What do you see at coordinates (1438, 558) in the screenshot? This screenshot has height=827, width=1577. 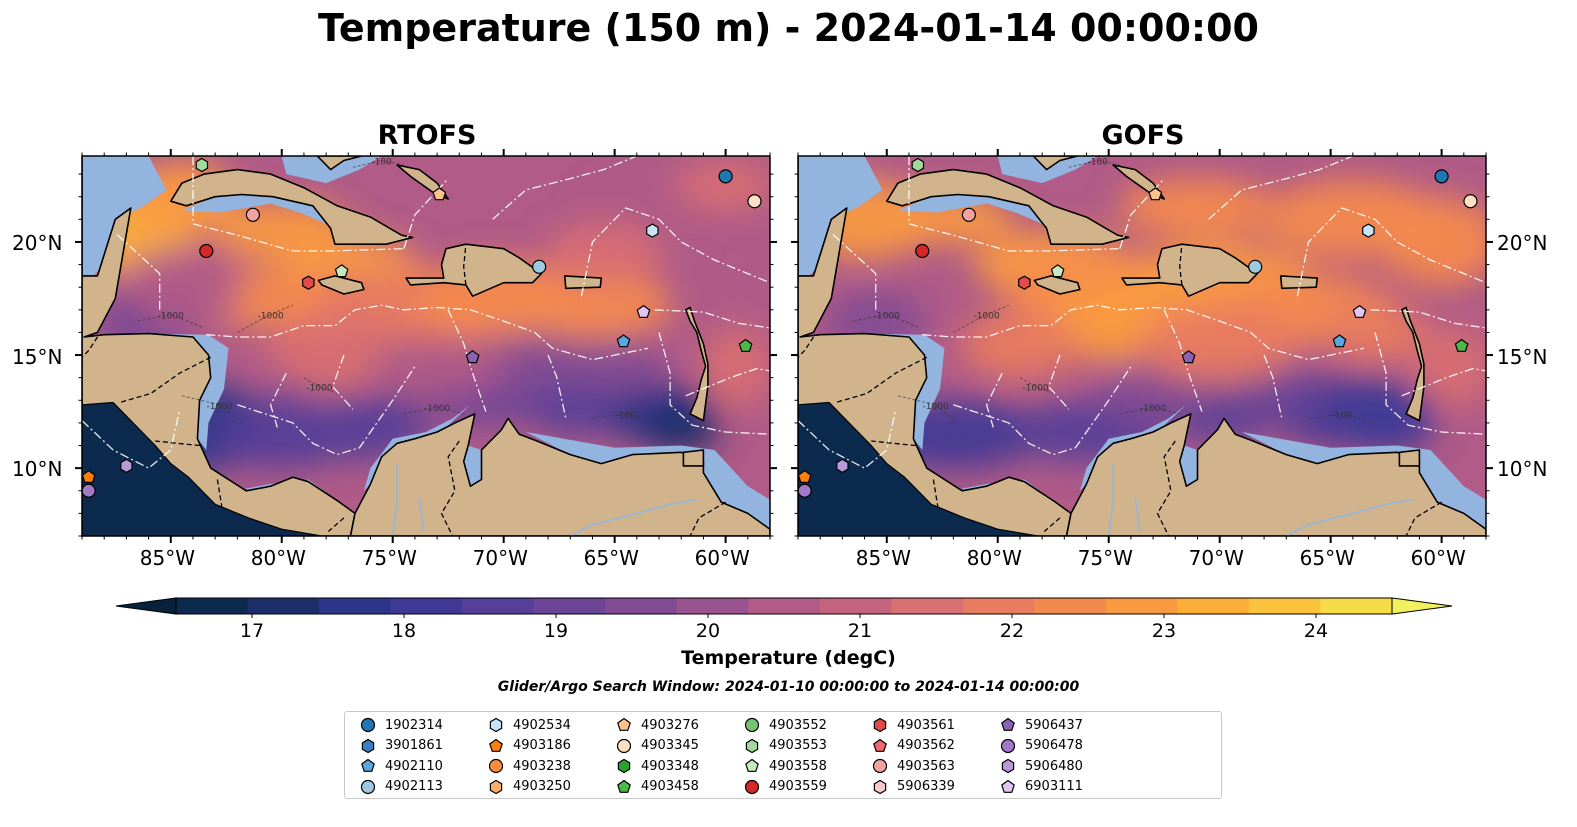 I see `lon-label-gofs-5: 60°W` at bounding box center [1438, 558].